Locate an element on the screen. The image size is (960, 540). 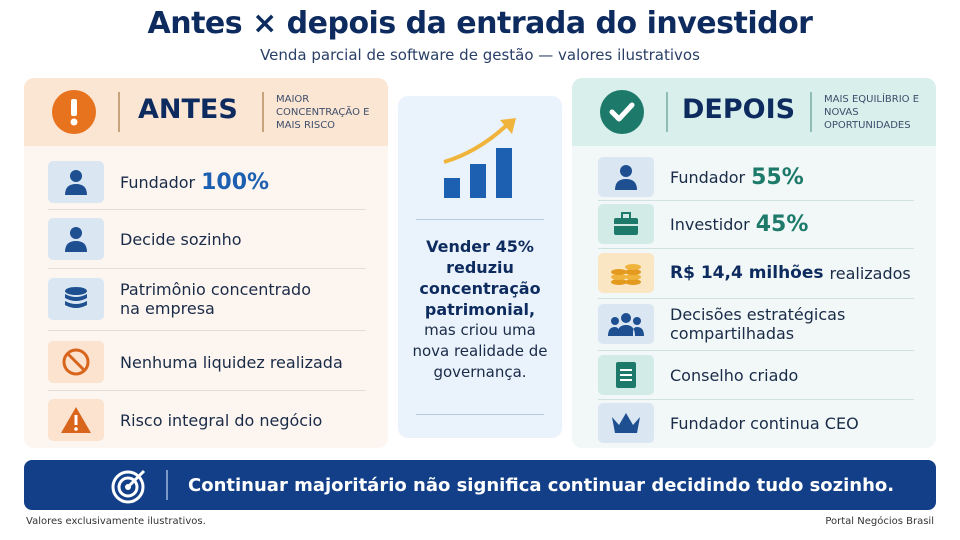
item-highlight: 55% is located at coordinates (777, 177).